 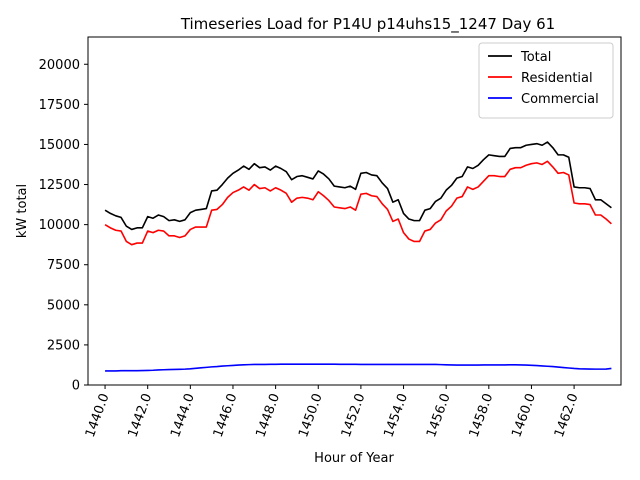 I want to click on y-tick-label: 2500, so click(x=63, y=345).